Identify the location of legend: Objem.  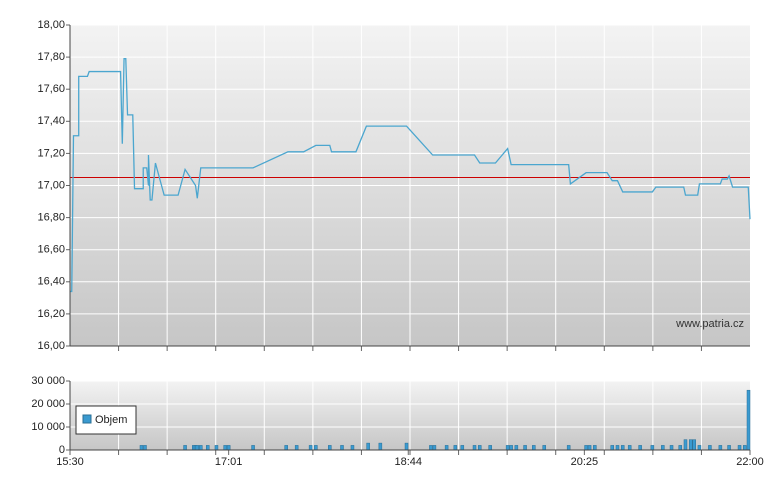
(106, 420).